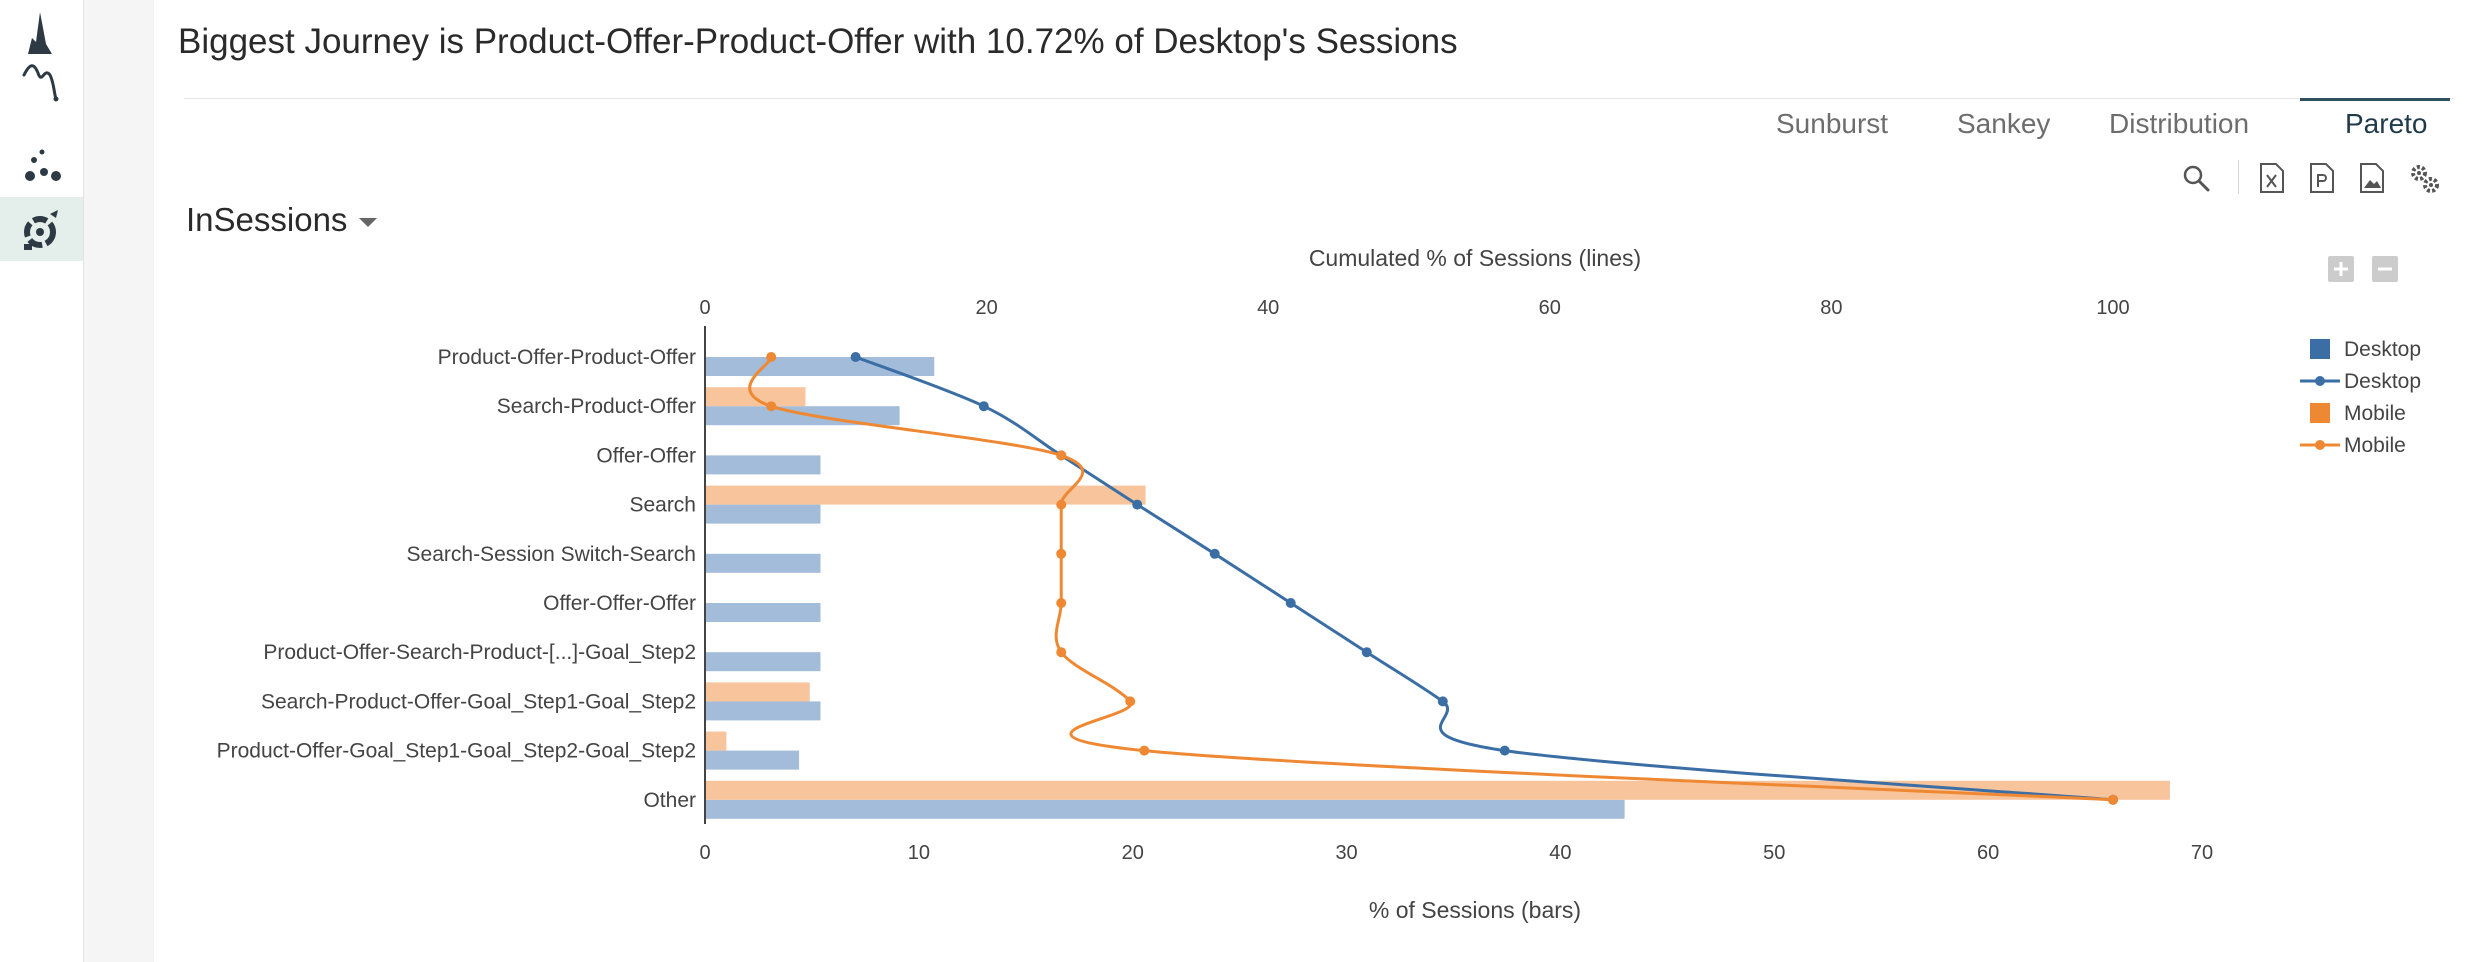 The width and height of the screenshot is (2474, 962). Describe the element at coordinates (2360, 397) in the screenshot. I see `legend: Desktop Desktop Mobile Mobile` at that location.